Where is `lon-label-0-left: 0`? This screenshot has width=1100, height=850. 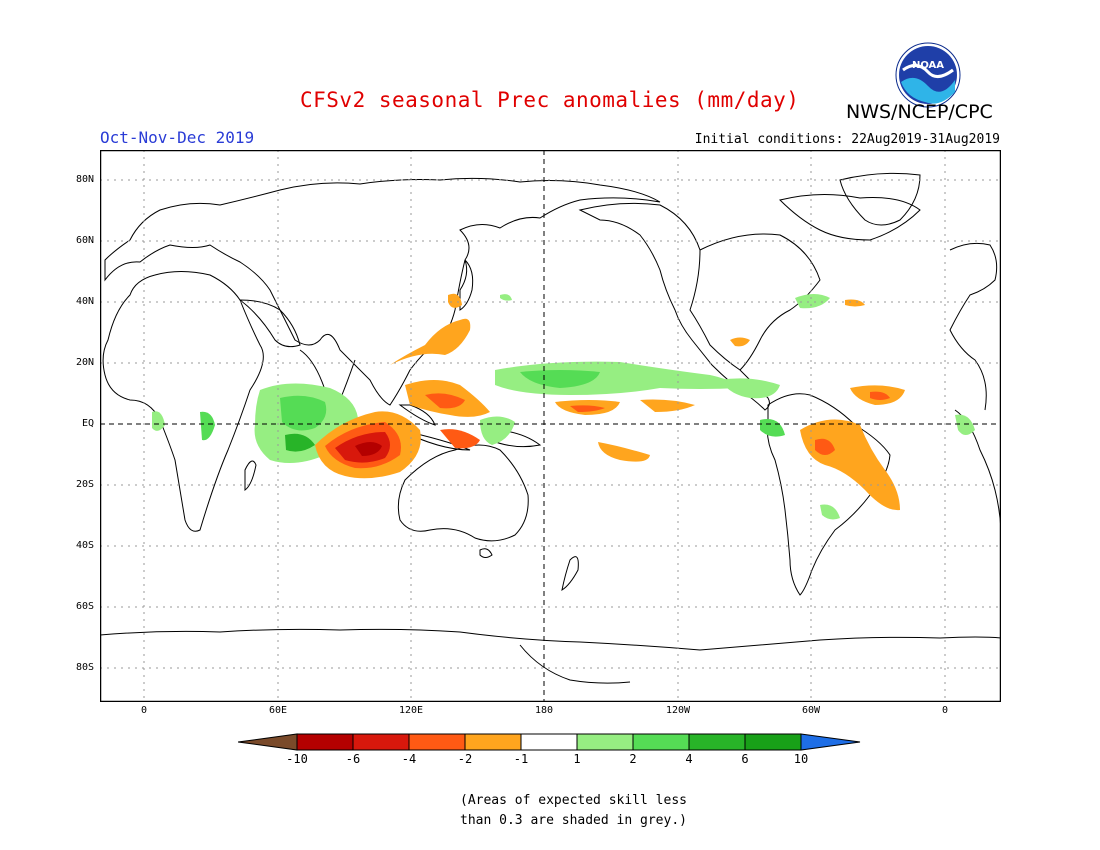
lon-label-0-left: 0 is located at coordinates (144, 710).